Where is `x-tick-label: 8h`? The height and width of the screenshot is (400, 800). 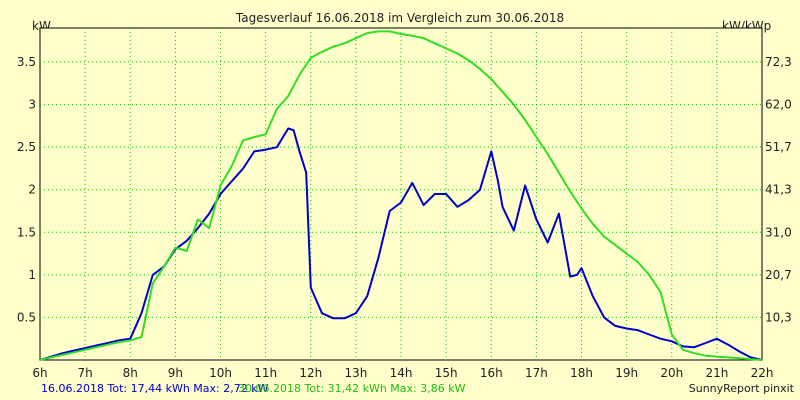
x-tick-label: 8h is located at coordinates (130, 373).